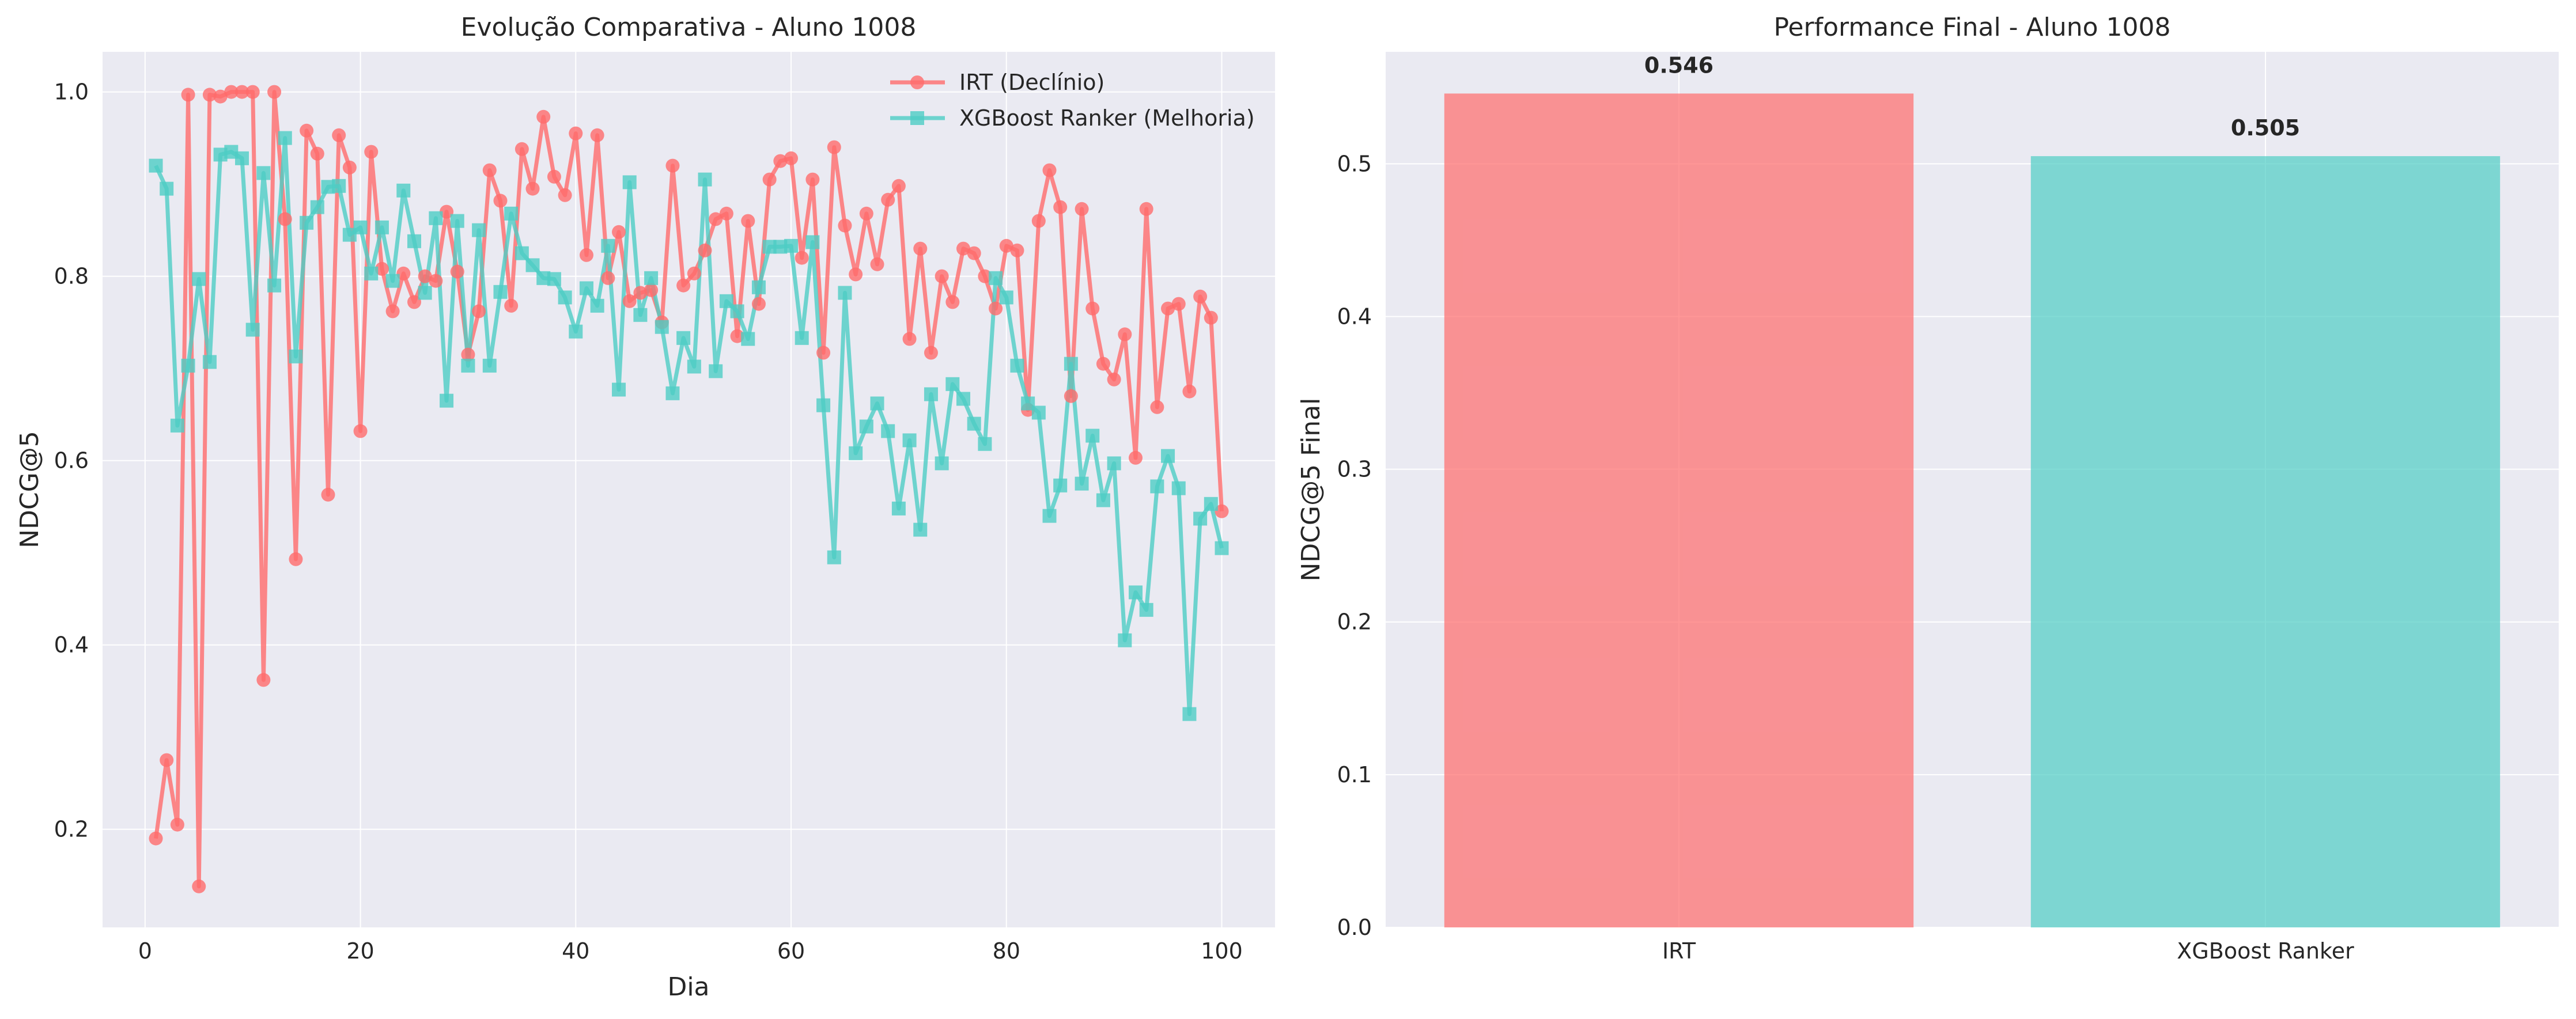 Image resolution: width=2576 pixels, height=1019 pixels. What do you see at coordinates (71, 92) in the screenshot?
I see `line-chart-y-tick-label: 1.0` at bounding box center [71, 92].